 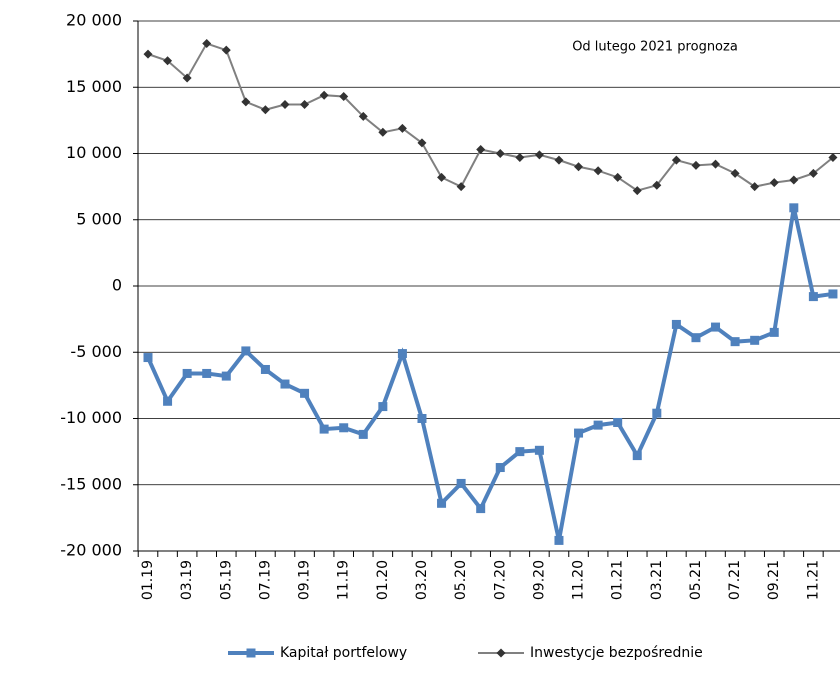 I want to click on x-tick-label: 01.19, so click(x=148, y=580).